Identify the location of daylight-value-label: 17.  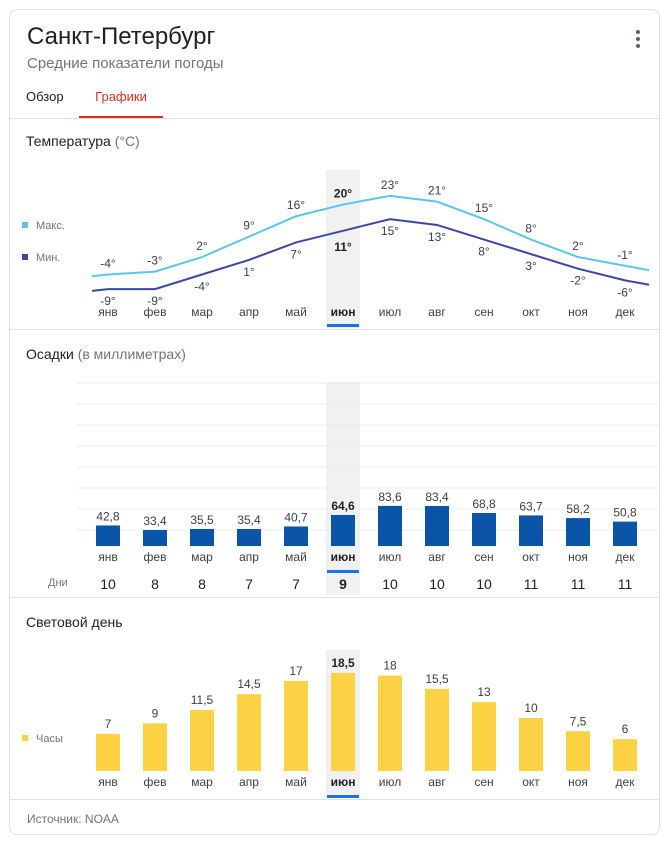
(296, 671).